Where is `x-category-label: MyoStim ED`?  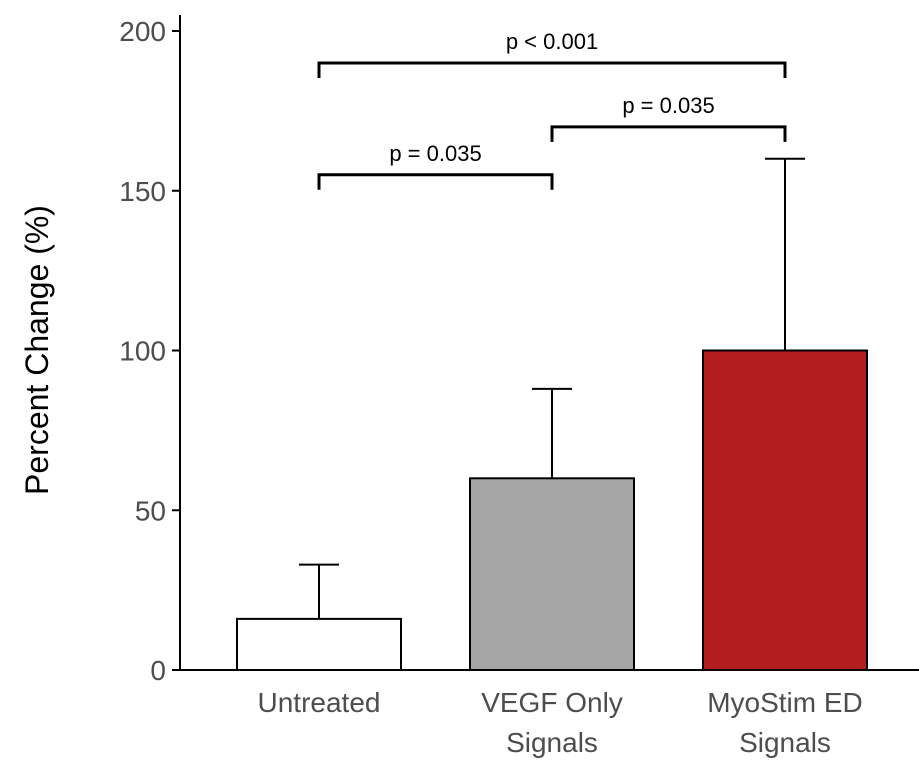
x-category-label: MyoStim ED is located at coordinates (785, 702).